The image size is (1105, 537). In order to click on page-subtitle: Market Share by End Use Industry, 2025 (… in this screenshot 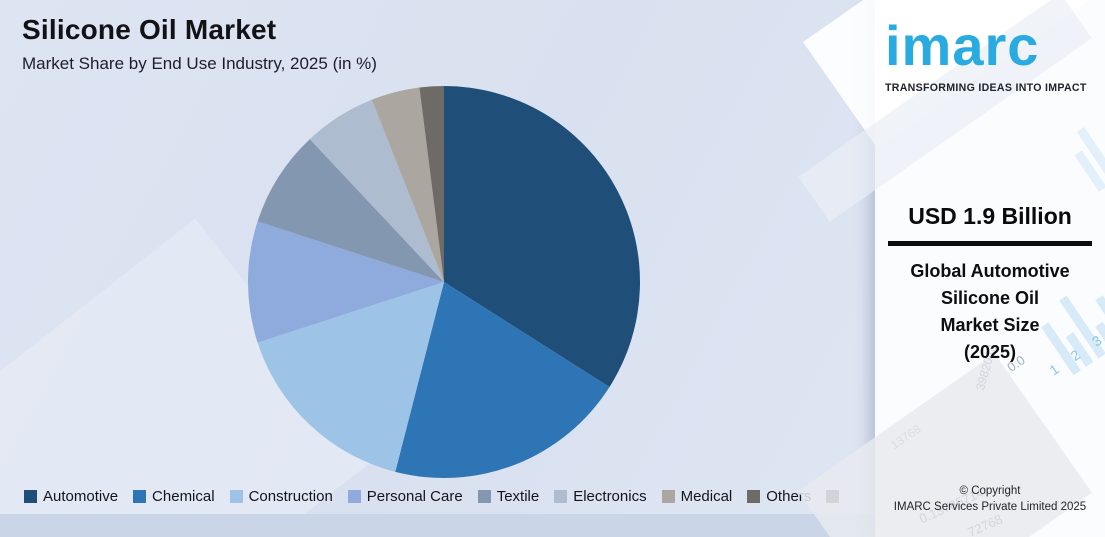, I will do `click(199, 63)`.